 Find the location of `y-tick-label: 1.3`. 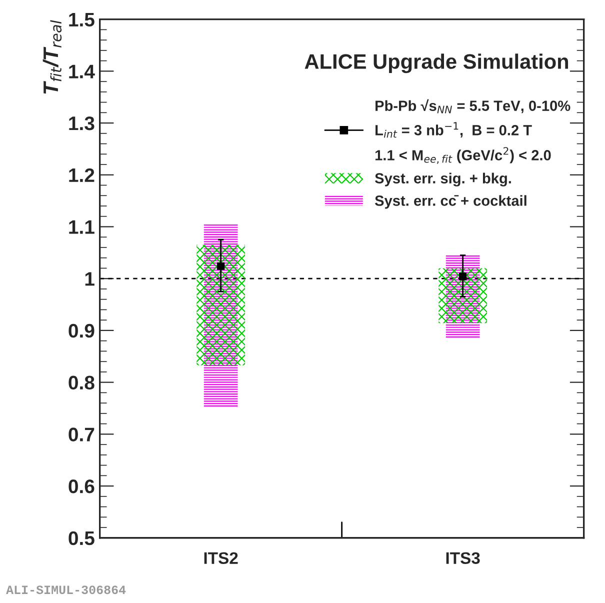

y-tick-label: 1.3 is located at coordinates (81, 123).